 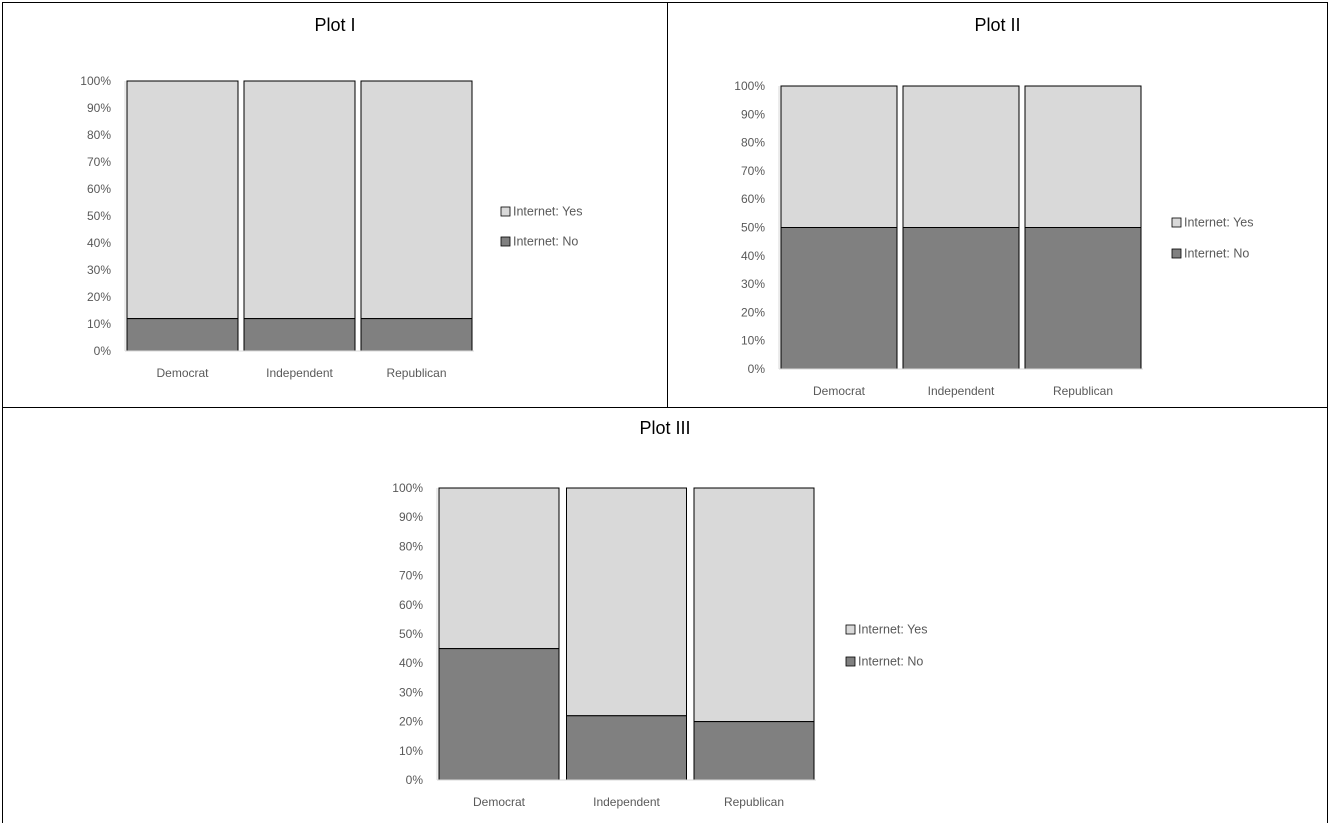 What do you see at coordinates (415, 780) in the screenshot?
I see `plot-3-ytick-label: 0%` at bounding box center [415, 780].